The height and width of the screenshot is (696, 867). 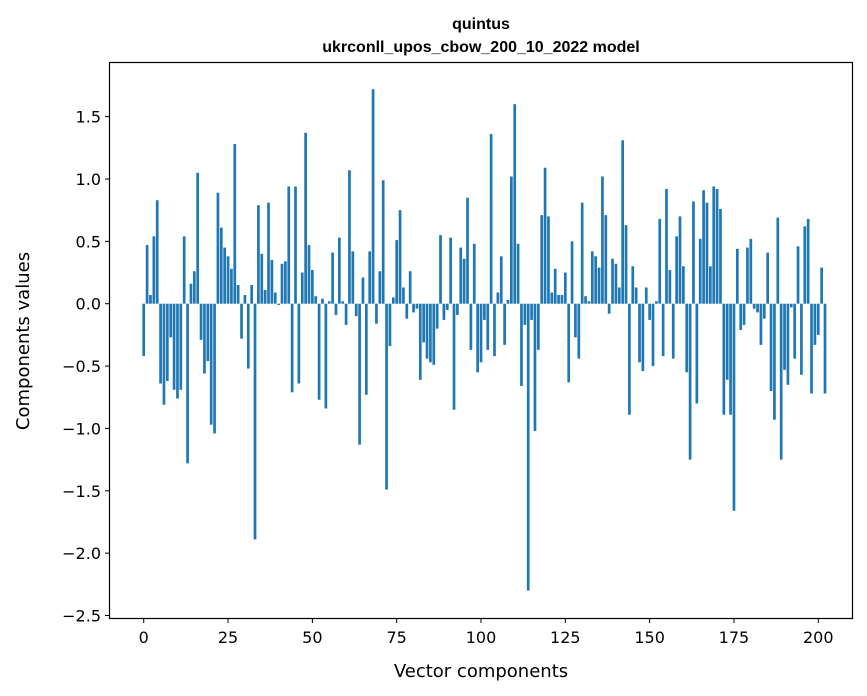 I want to click on x-axis: 0 25 50 75 100 125 150 175 200, so click(x=486, y=632).